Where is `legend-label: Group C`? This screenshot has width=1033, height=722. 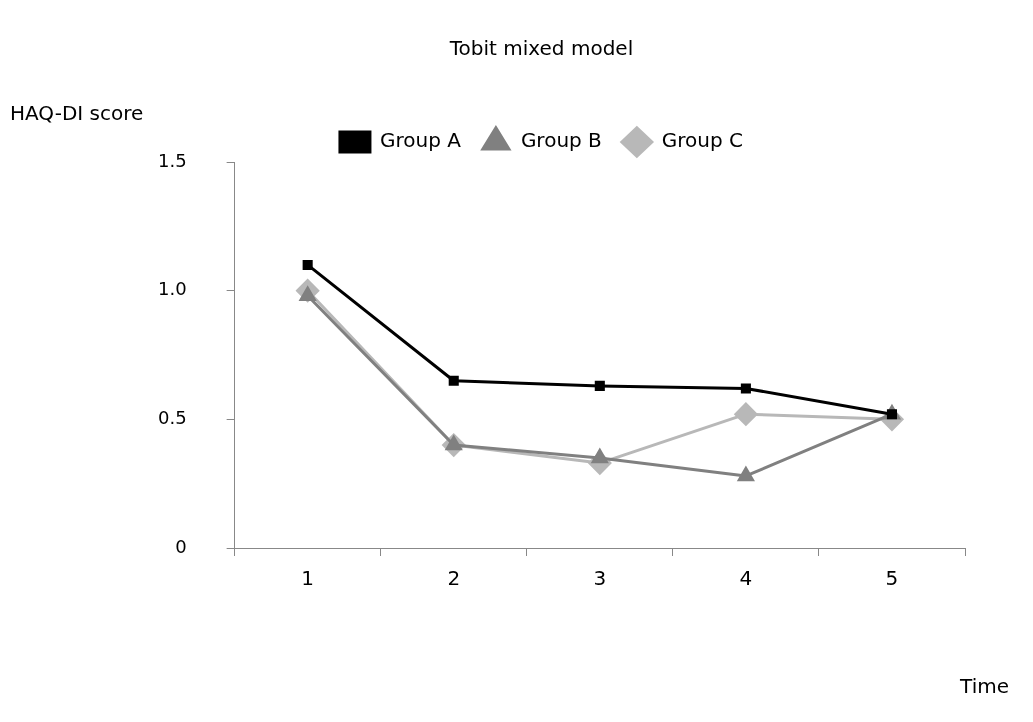
legend-label: Group C is located at coordinates (702, 140).